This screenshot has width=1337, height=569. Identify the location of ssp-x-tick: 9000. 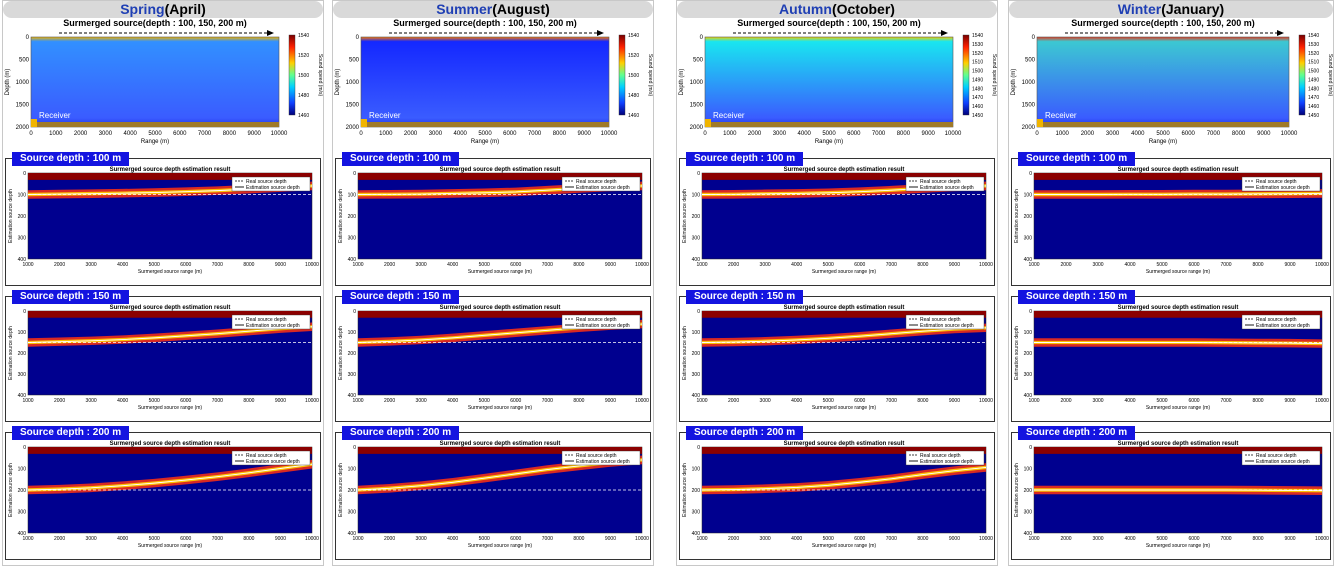
(1264, 134).